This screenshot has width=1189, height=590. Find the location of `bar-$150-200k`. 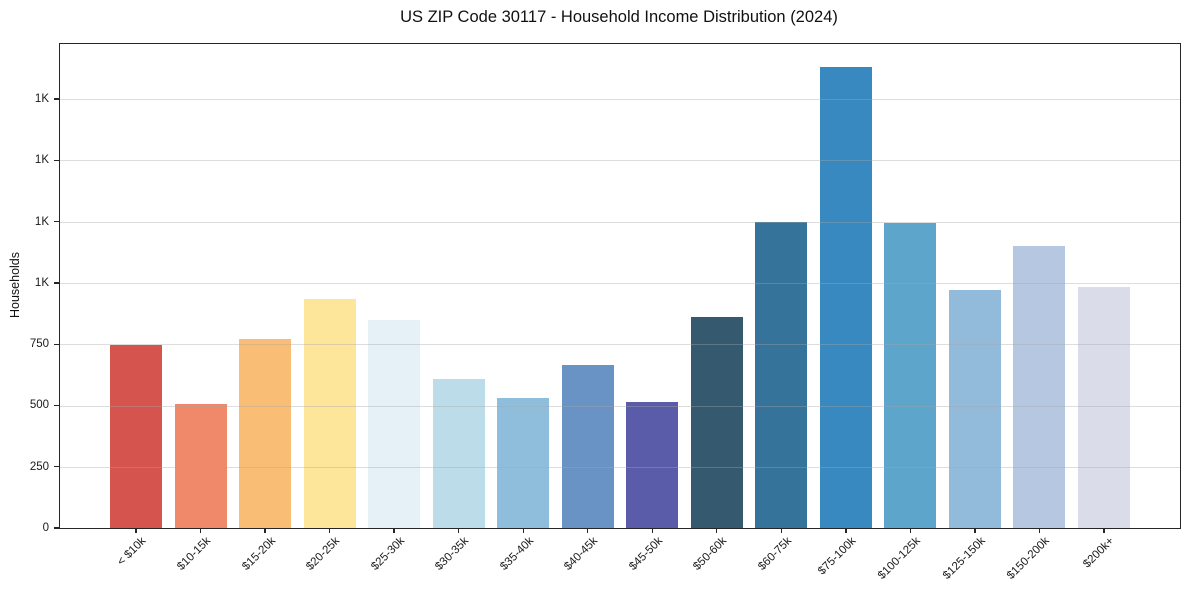

bar-$150-200k is located at coordinates (1039, 387).